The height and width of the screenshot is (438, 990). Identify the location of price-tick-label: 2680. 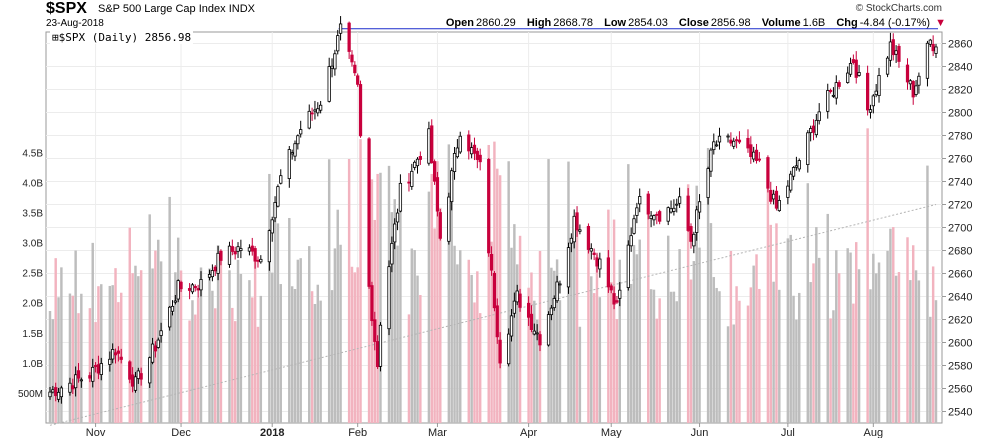
(960, 252).